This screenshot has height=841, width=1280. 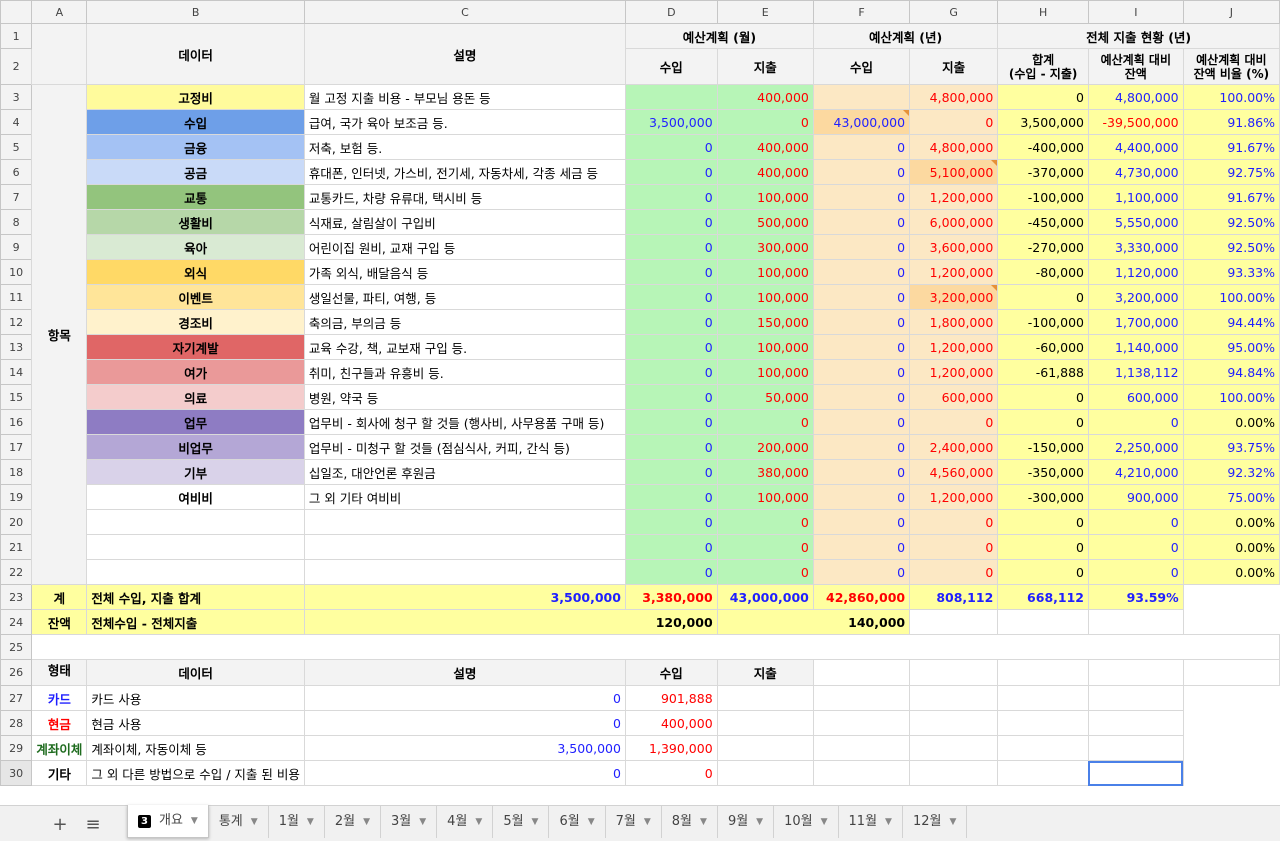 What do you see at coordinates (671, 122) in the screenshot?
I see `month-income-cell: 3,500,000` at bounding box center [671, 122].